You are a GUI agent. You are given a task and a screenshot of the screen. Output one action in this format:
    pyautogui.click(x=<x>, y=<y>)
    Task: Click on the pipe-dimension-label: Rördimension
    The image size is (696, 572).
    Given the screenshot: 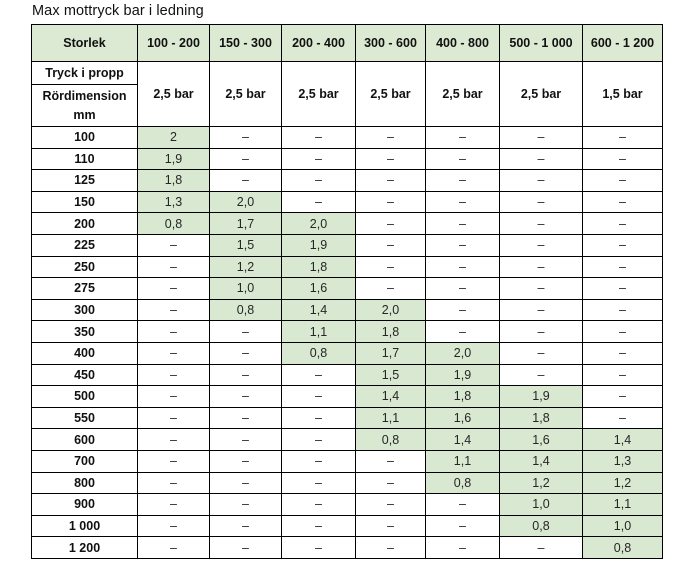 What is the action you would take?
    pyautogui.click(x=84, y=95)
    